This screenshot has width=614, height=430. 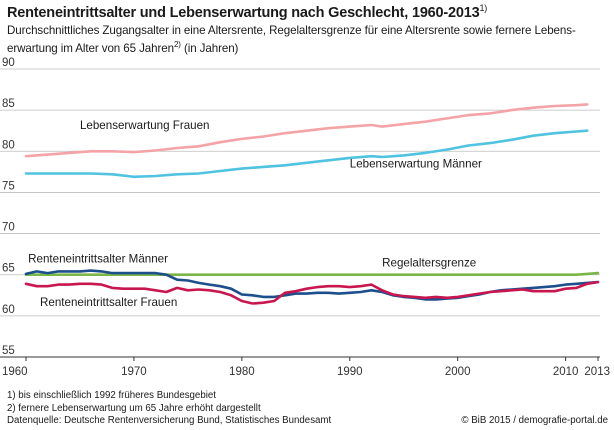 I want to click on y-axis-tick-labels: 55 60 65 70 75 80 85 90, so click(x=8, y=207).